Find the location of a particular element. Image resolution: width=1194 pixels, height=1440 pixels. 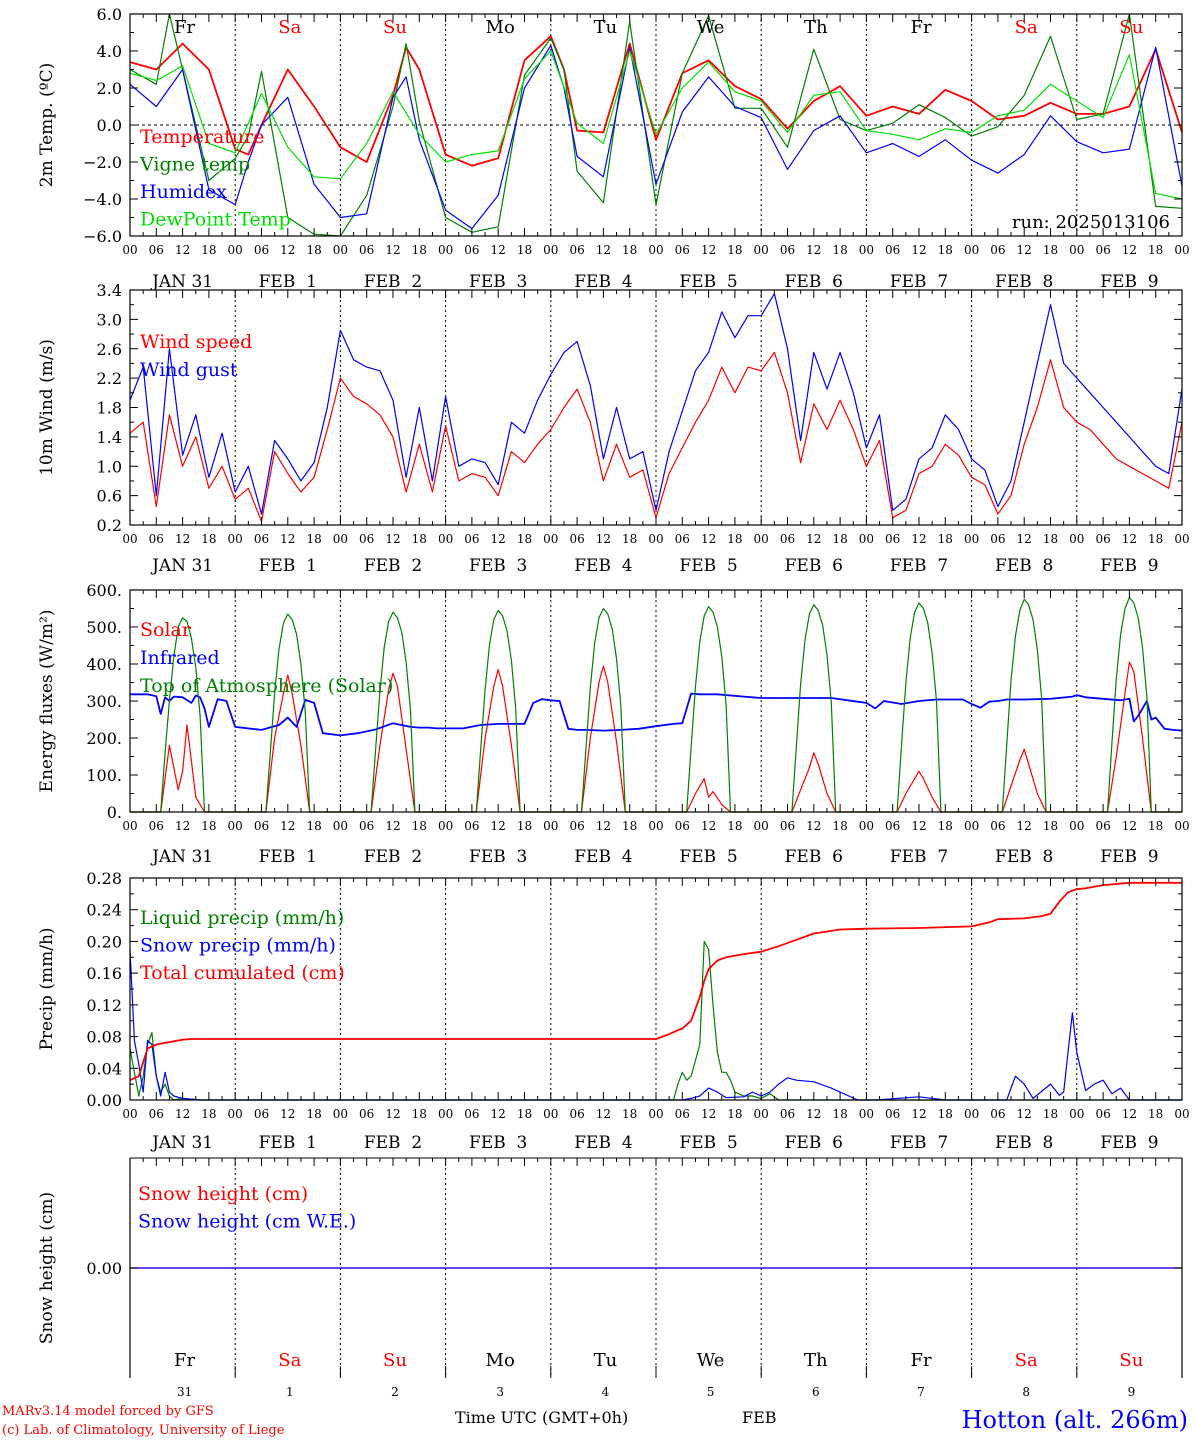

day-axis-label: FEB 8 is located at coordinates (1024, 1143).